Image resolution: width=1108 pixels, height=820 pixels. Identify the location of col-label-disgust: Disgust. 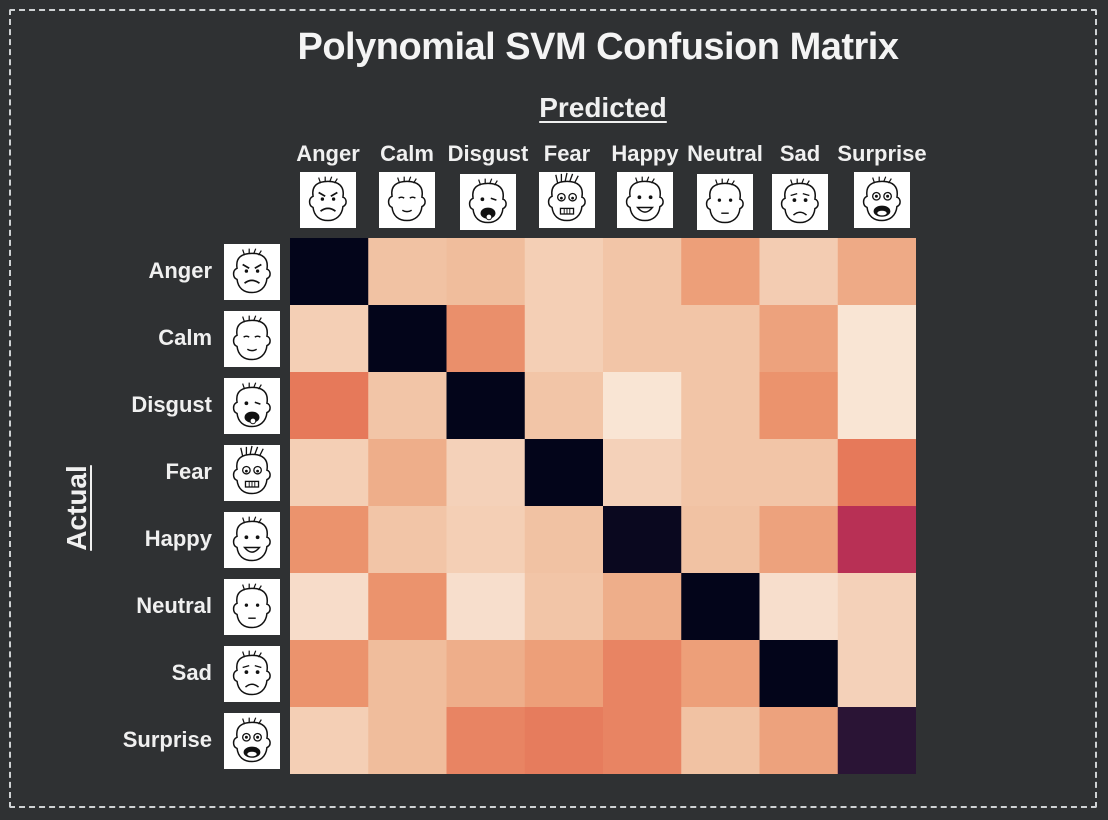
(488, 153).